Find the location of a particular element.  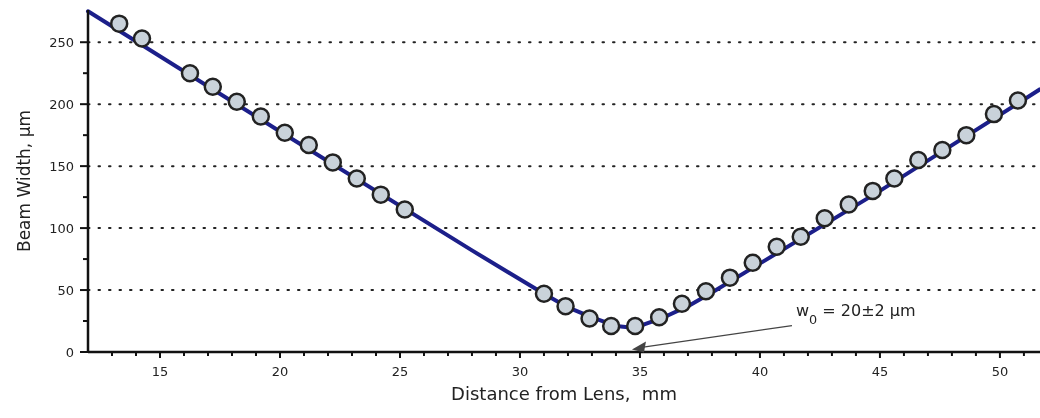

x-tick-label: 15 is located at coordinates (160, 371).